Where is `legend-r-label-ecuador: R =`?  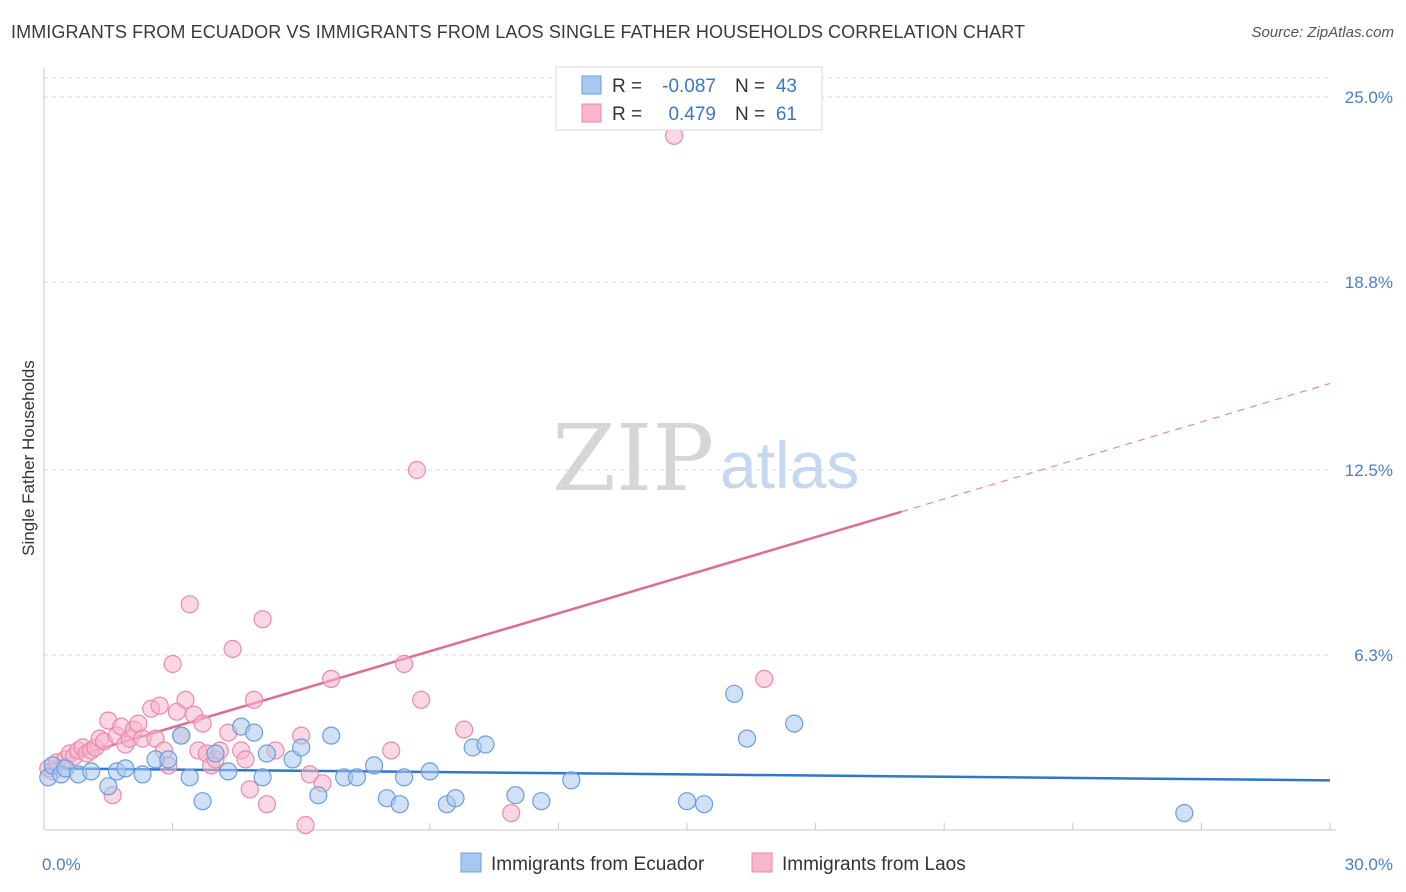 legend-r-label-ecuador: R = is located at coordinates (627, 86).